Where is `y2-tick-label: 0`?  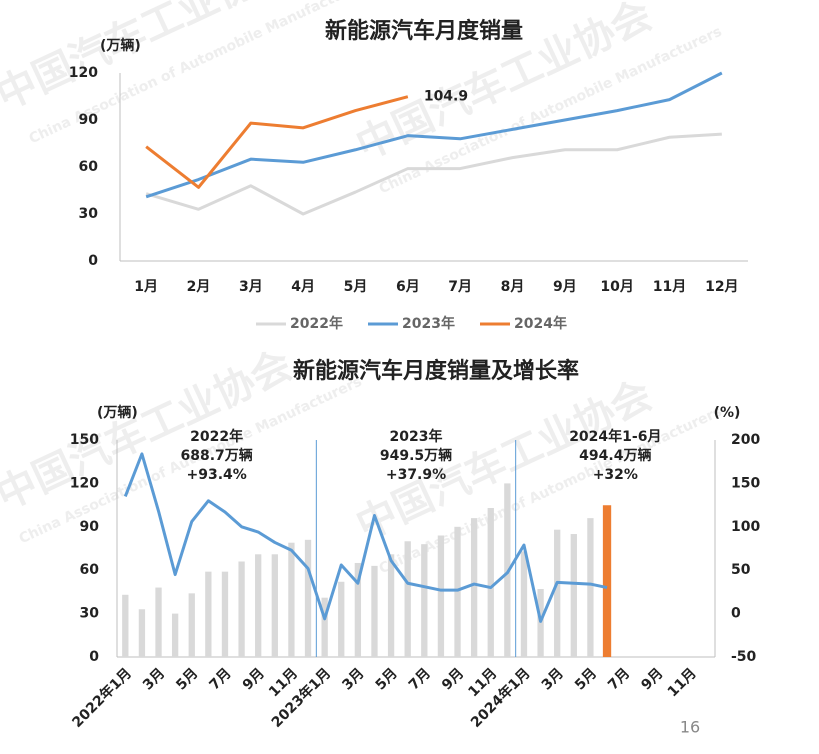 y2-tick-label: 0 is located at coordinates (736, 614).